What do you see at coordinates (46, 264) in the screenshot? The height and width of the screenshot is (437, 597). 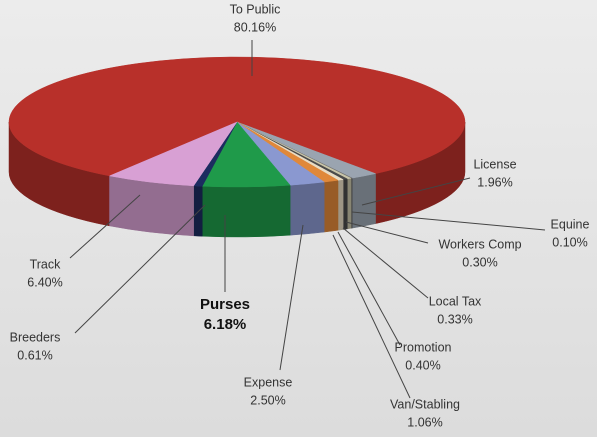 I see `slice-label: Track` at bounding box center [46, 264].